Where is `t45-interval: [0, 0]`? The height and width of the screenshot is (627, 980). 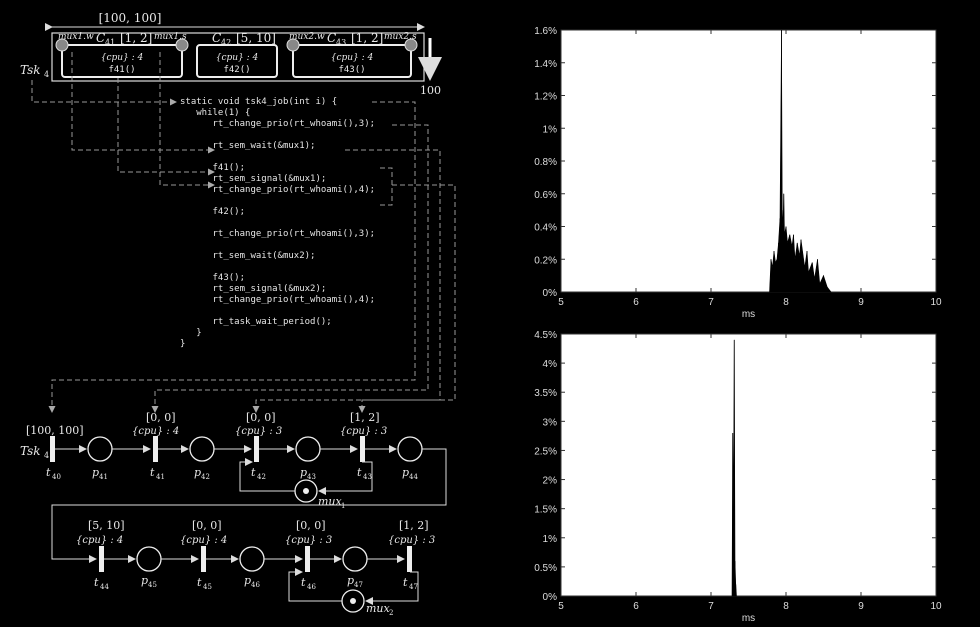 t45-interval: [0, 0] is located at coordinates (207, 525).